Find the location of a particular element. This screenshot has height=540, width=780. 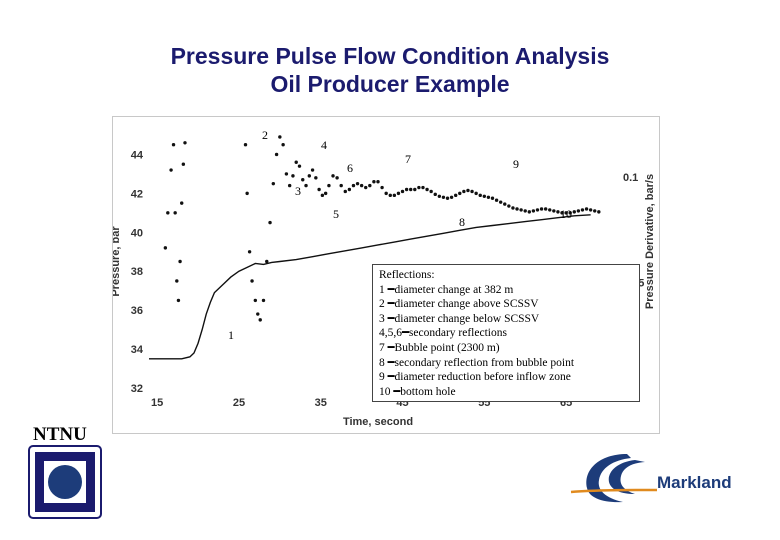

annotation-9: 9 is located at coordinates (516, 164).